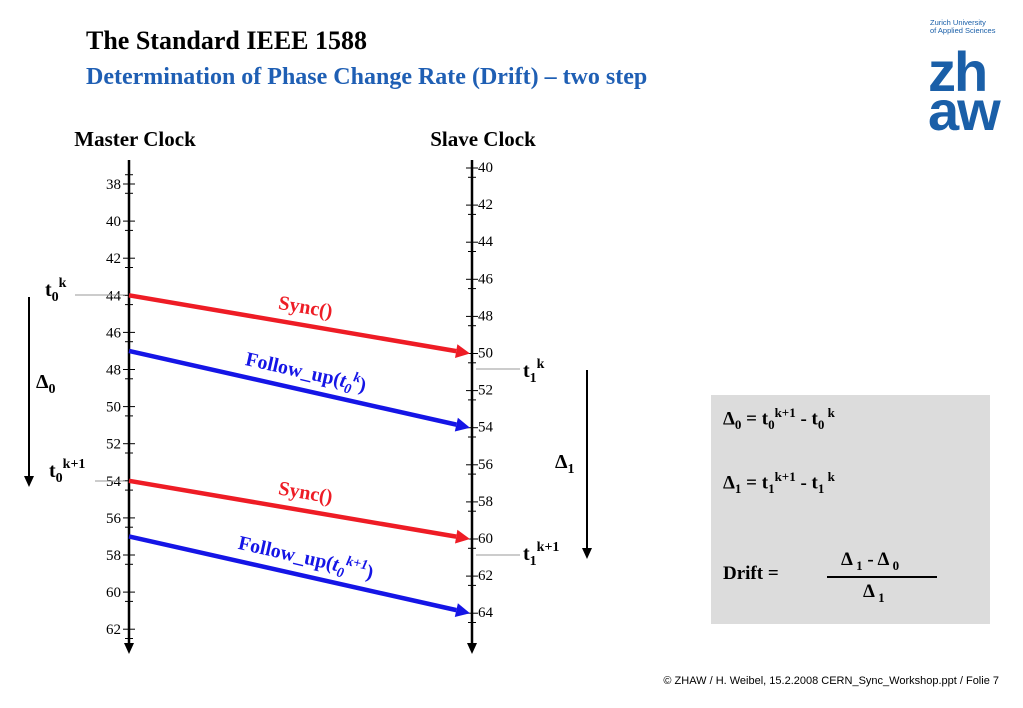  What do you see at coordinates (485, 502) in the screenshot?
I see `slave-tick-label: 58` at bounding box center [485, 502].